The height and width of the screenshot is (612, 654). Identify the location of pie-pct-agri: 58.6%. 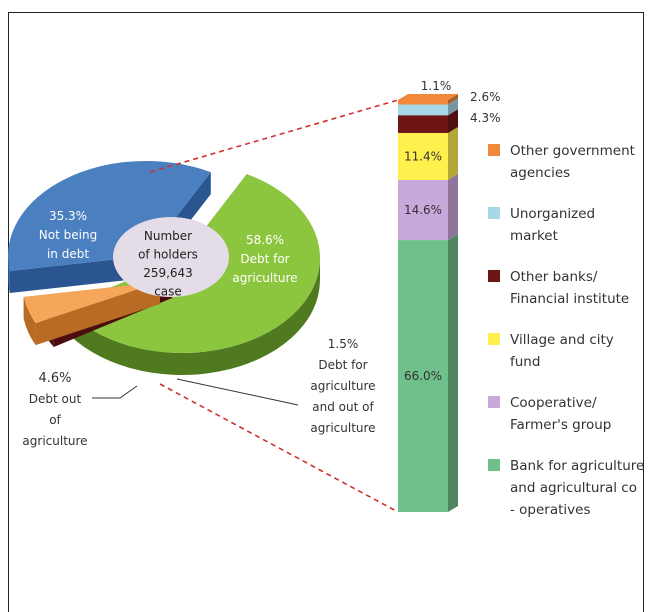
(265, 240).